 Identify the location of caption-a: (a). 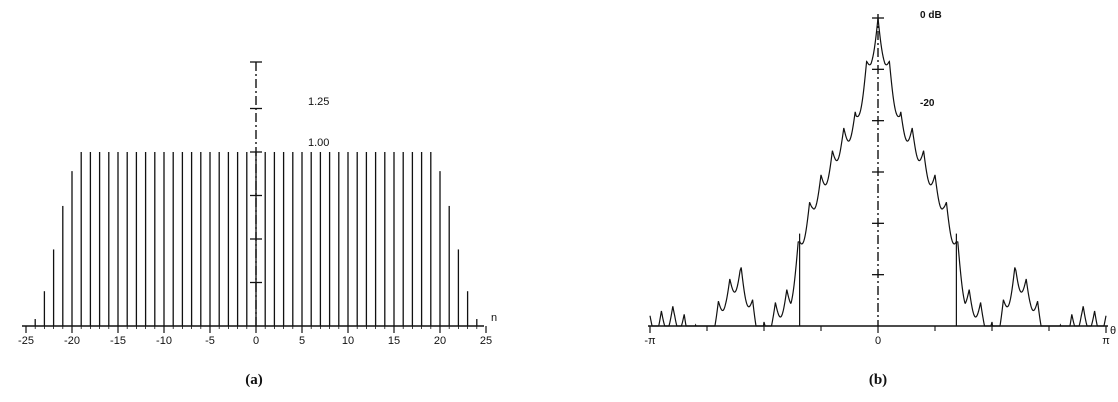
(254, 380).